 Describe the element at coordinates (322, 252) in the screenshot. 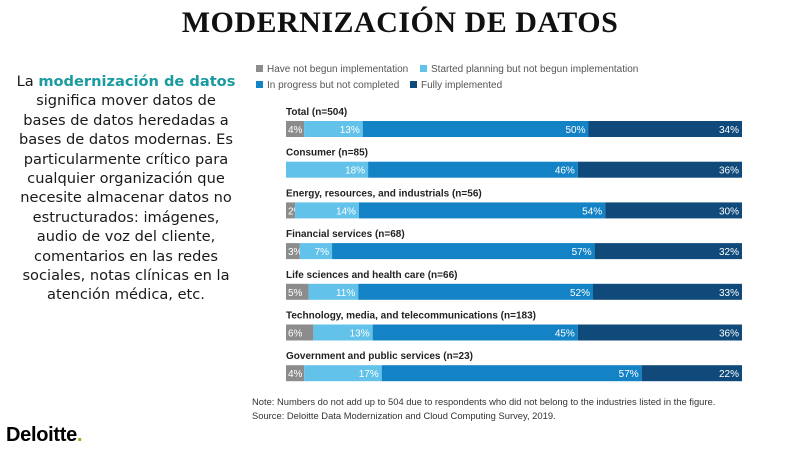

I see `data-label: 7%` at that location.